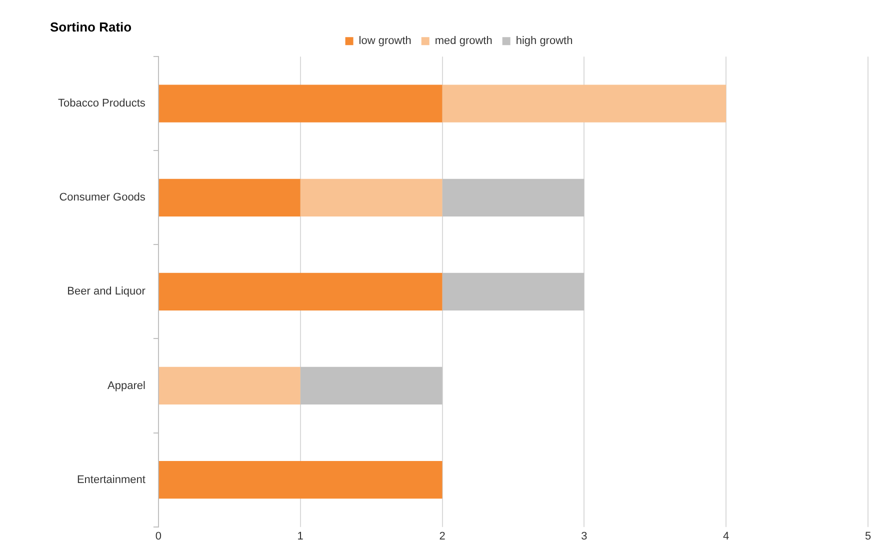 The height and width of the screenshot is (556, 888). What do you see at coordinates (106, 292) in the screenshot?
I see `y-tick-label: Beer and Liquor` at bounding box center [106, 292].